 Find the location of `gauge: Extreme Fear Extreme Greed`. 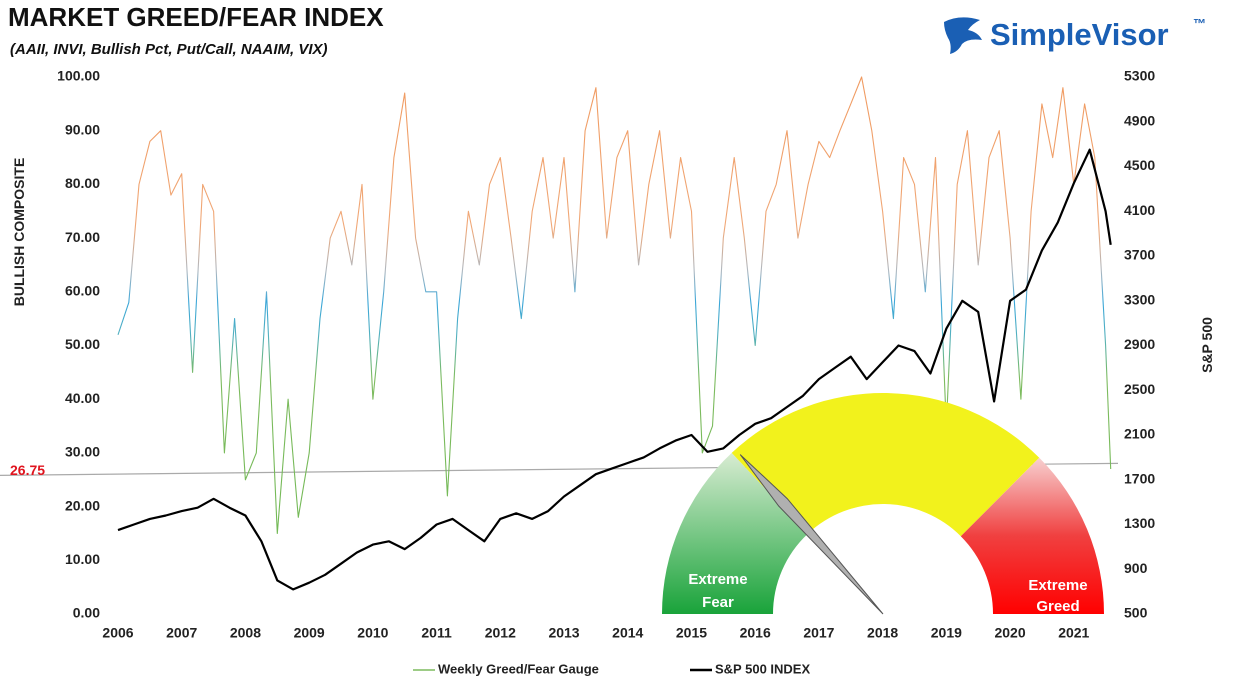

gauge: Extreme Fear Extreme Greed is located at coordinates (883, 503).